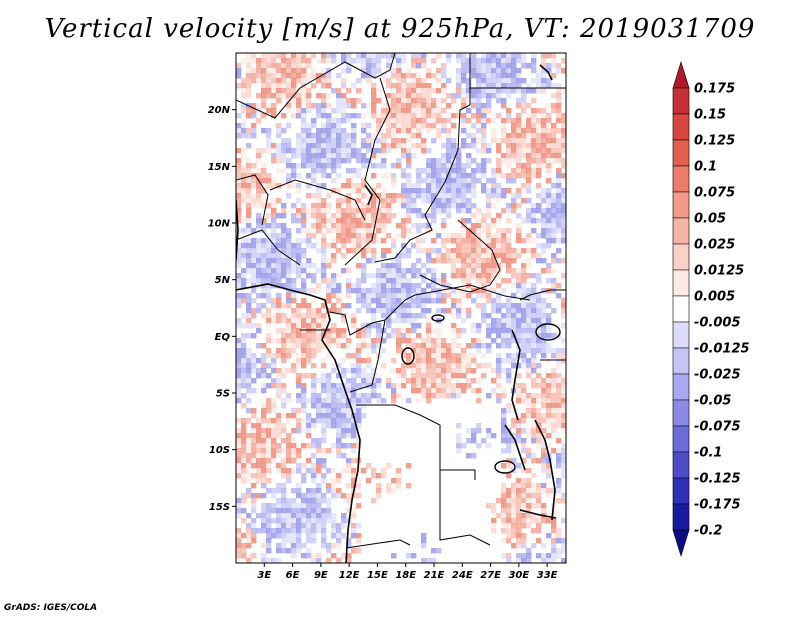 The height and width of the screenshot is (618, 800). I want to click on colorbar-label: -0.1, so click(708, 453).